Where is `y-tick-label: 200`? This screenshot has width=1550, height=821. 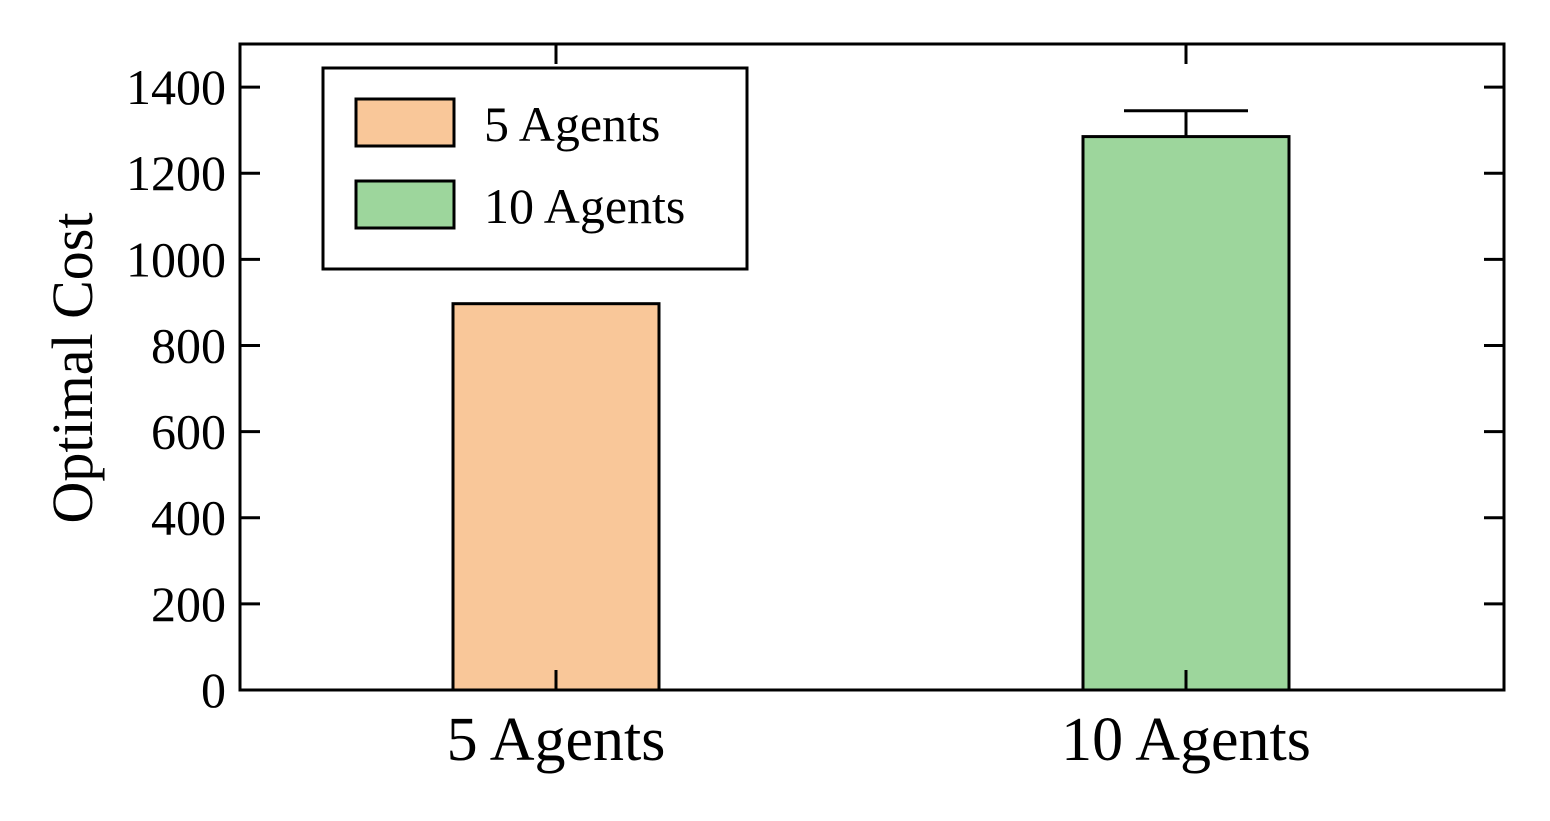
y-tick-label: 200 is located at coordinates (188, 604).